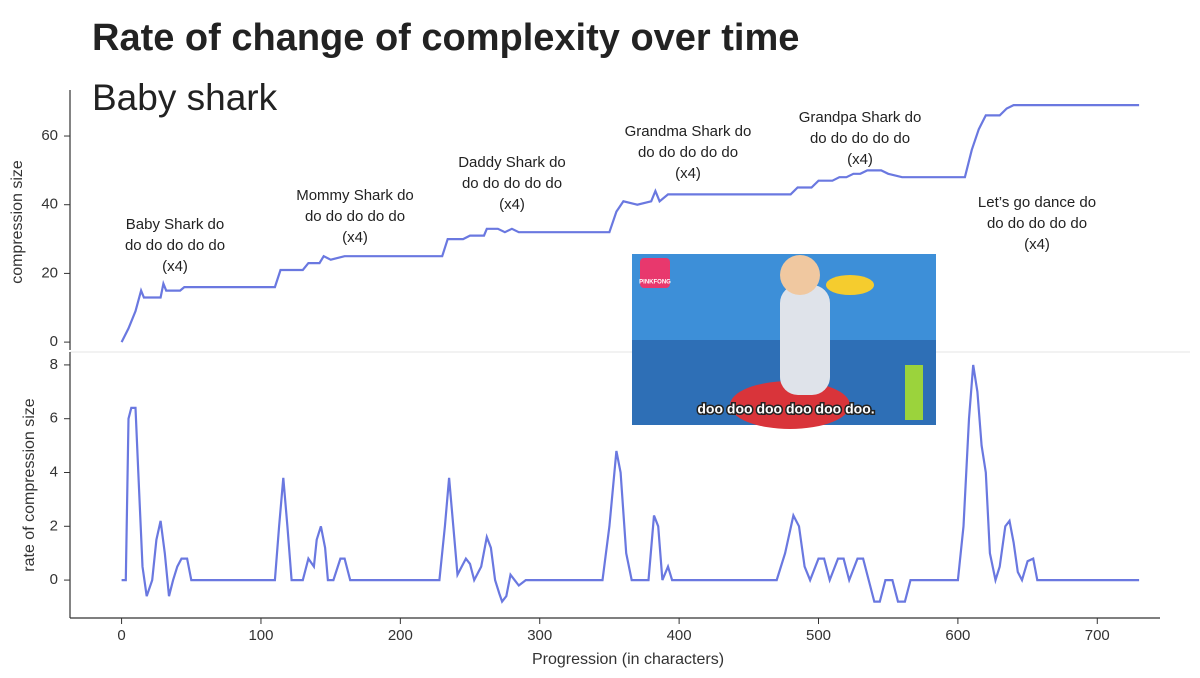 This screenshot has height=678, width=1200. What do you see at coordinates (175, 224) in the screenshot?
I see `annotation: Baby Shark do` at bounding box center [175, 224].